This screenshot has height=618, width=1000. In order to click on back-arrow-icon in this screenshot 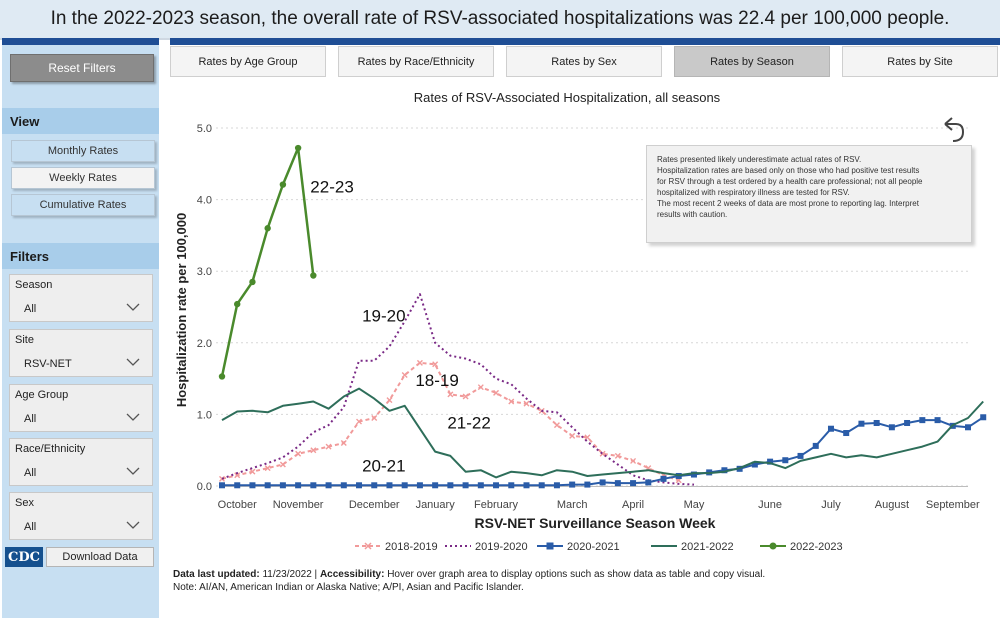, I will do `click(954, 129)`.